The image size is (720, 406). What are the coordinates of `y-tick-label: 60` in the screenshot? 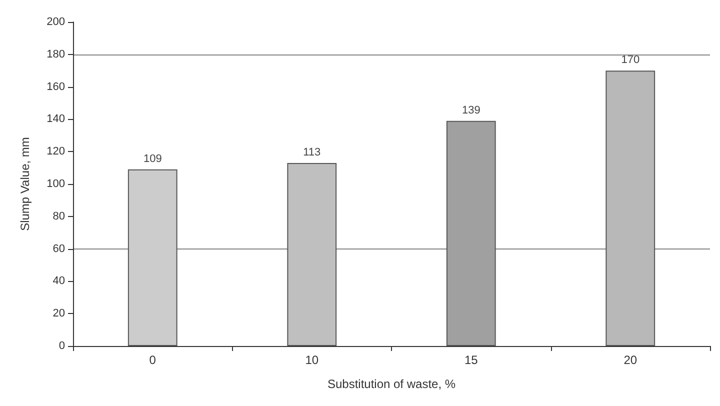 It's located at (58, 248).